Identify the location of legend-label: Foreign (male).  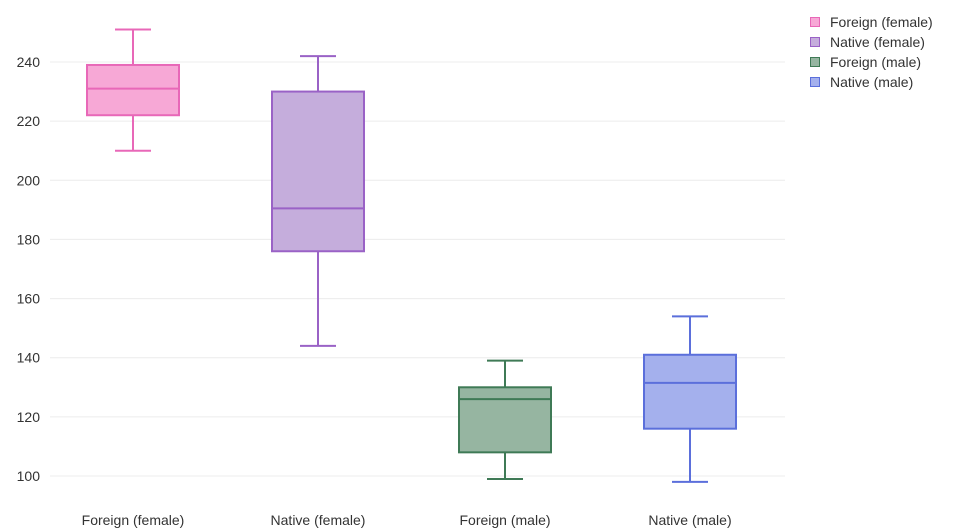
(876, 62).